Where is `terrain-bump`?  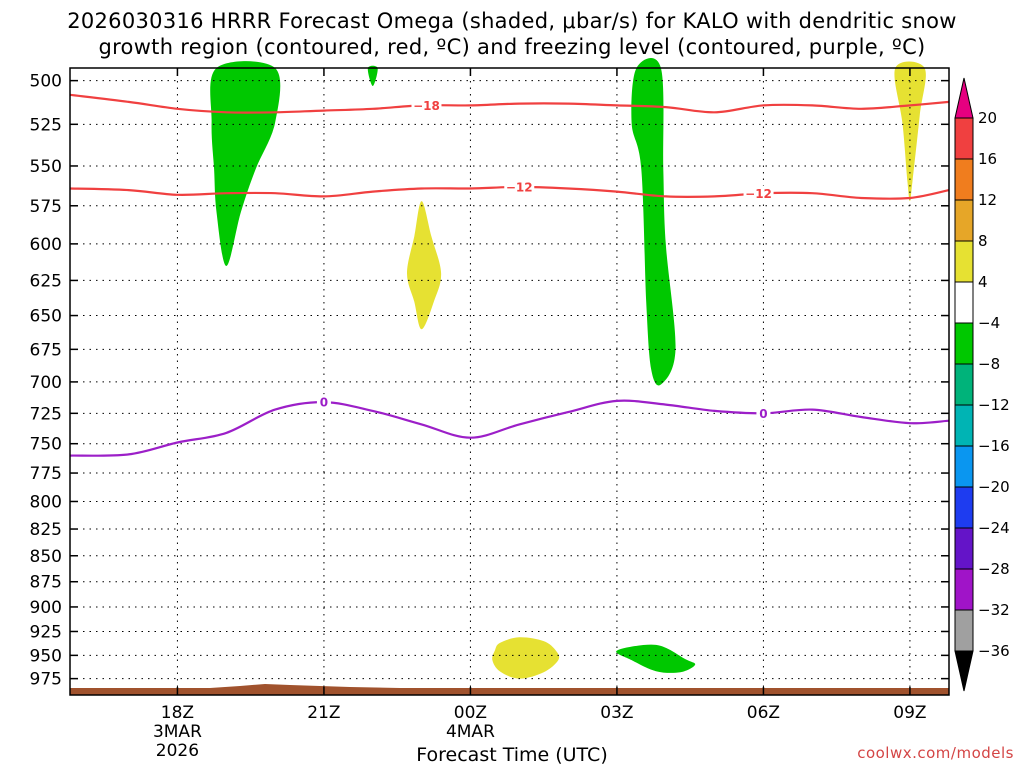 terrain-bump is located at coordinates (305, 686).